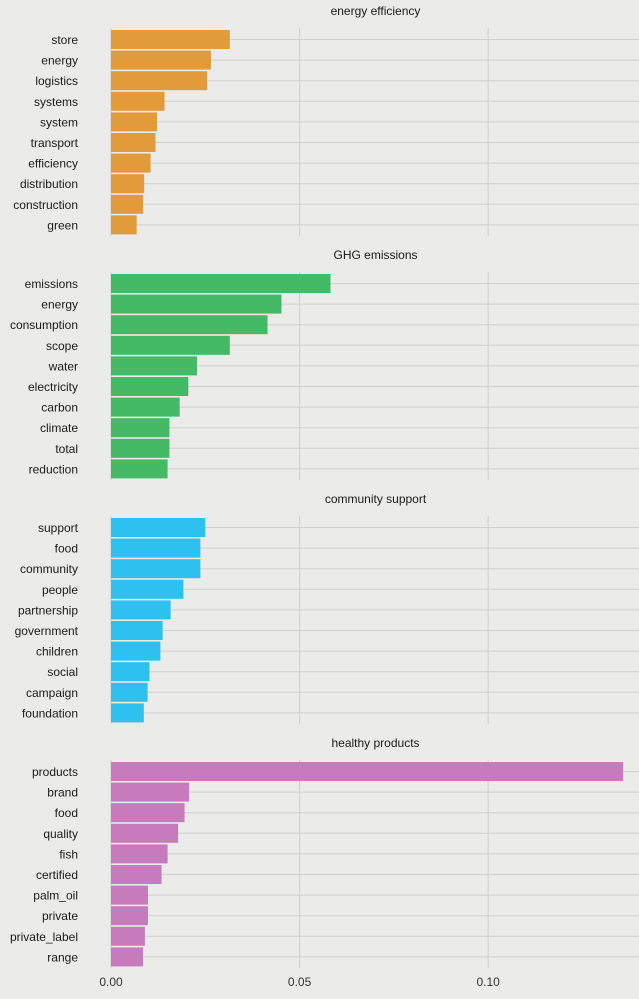 The image size is (639, 999). I want to click on category-label: carbon, so click(59, 408).